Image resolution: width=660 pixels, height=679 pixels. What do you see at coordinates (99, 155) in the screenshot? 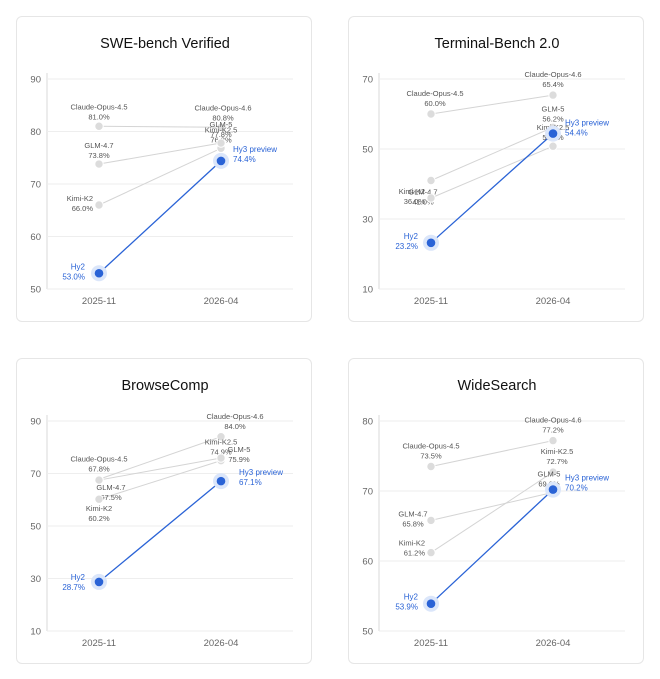
I see `point-value-label: 73.8%` at bounding box center [99, 155].